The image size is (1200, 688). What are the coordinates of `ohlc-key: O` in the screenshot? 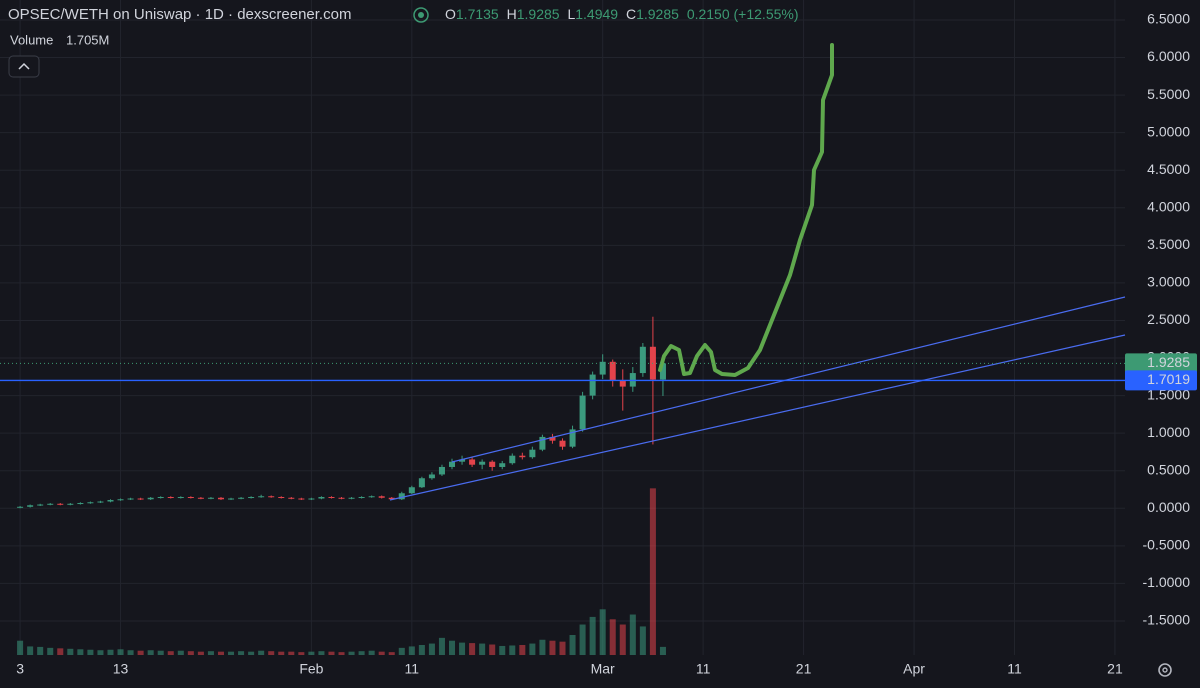 It's located at (450, 14).